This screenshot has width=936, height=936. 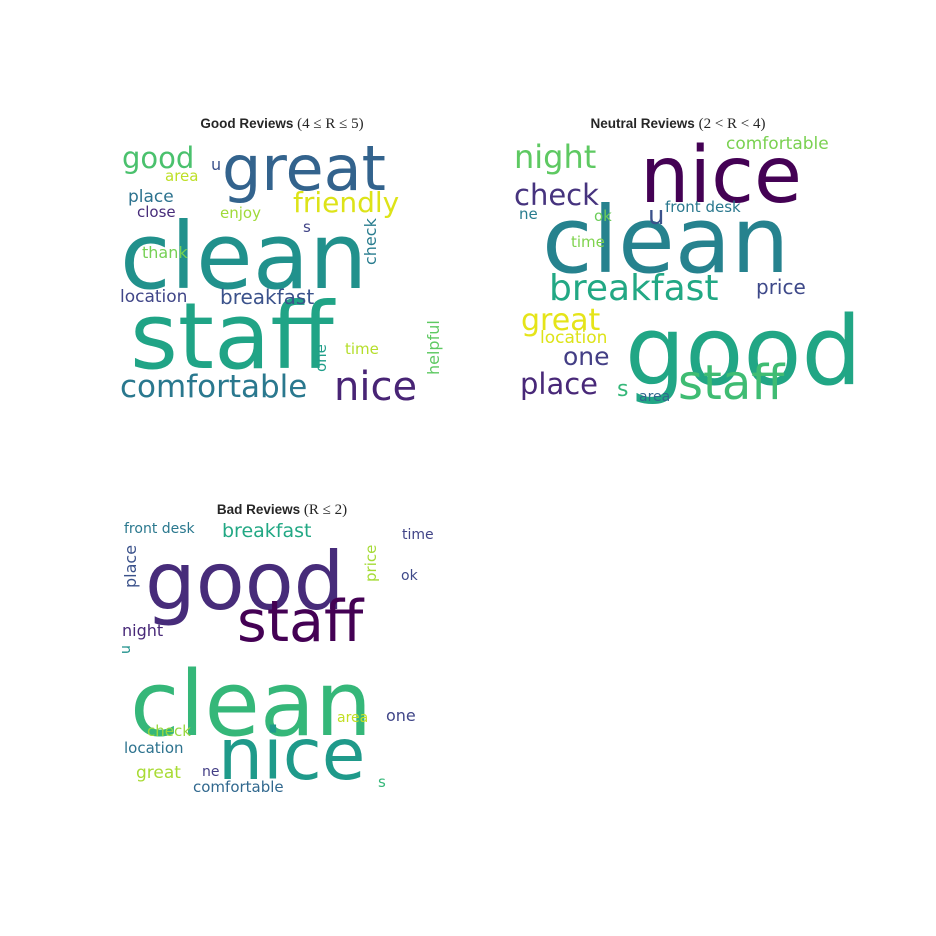 What do you see at coordinates (732, 124) in the screenshot?
I see `neutral-reviews-title-math: (2 < R < 4)` at bounding box center [732, 124].